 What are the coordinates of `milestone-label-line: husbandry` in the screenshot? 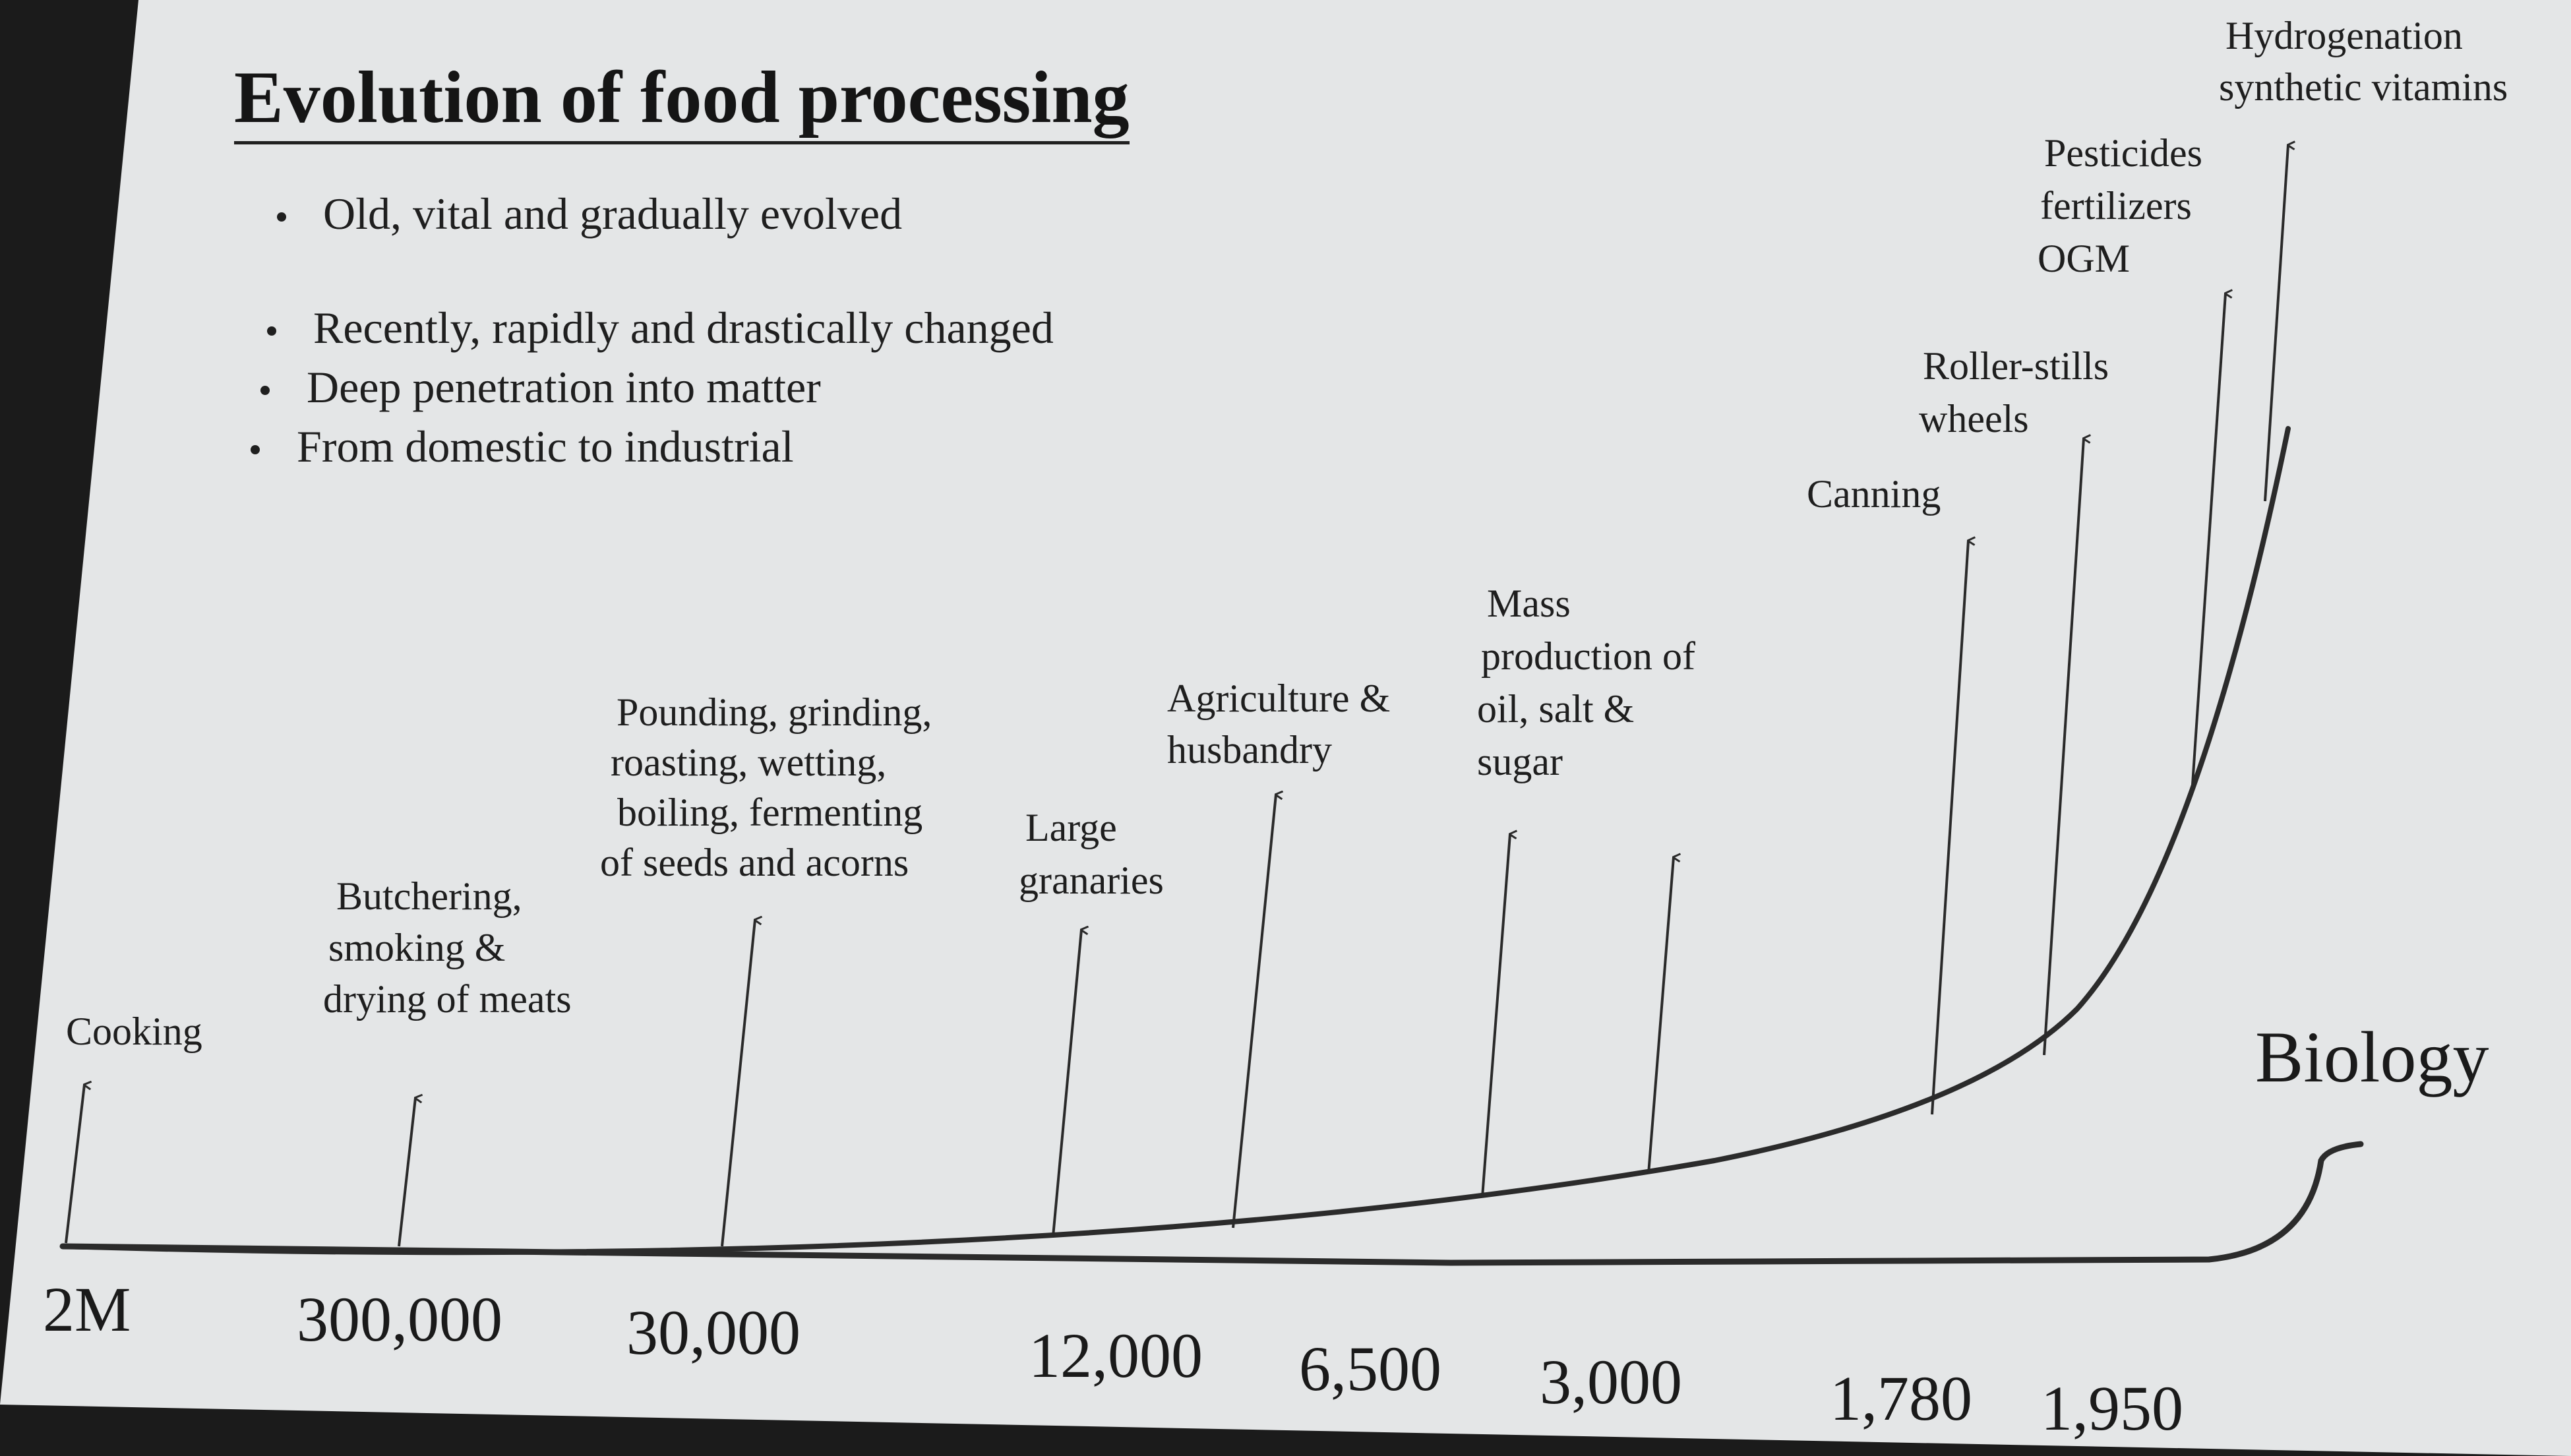 It's located at (1249, 750).